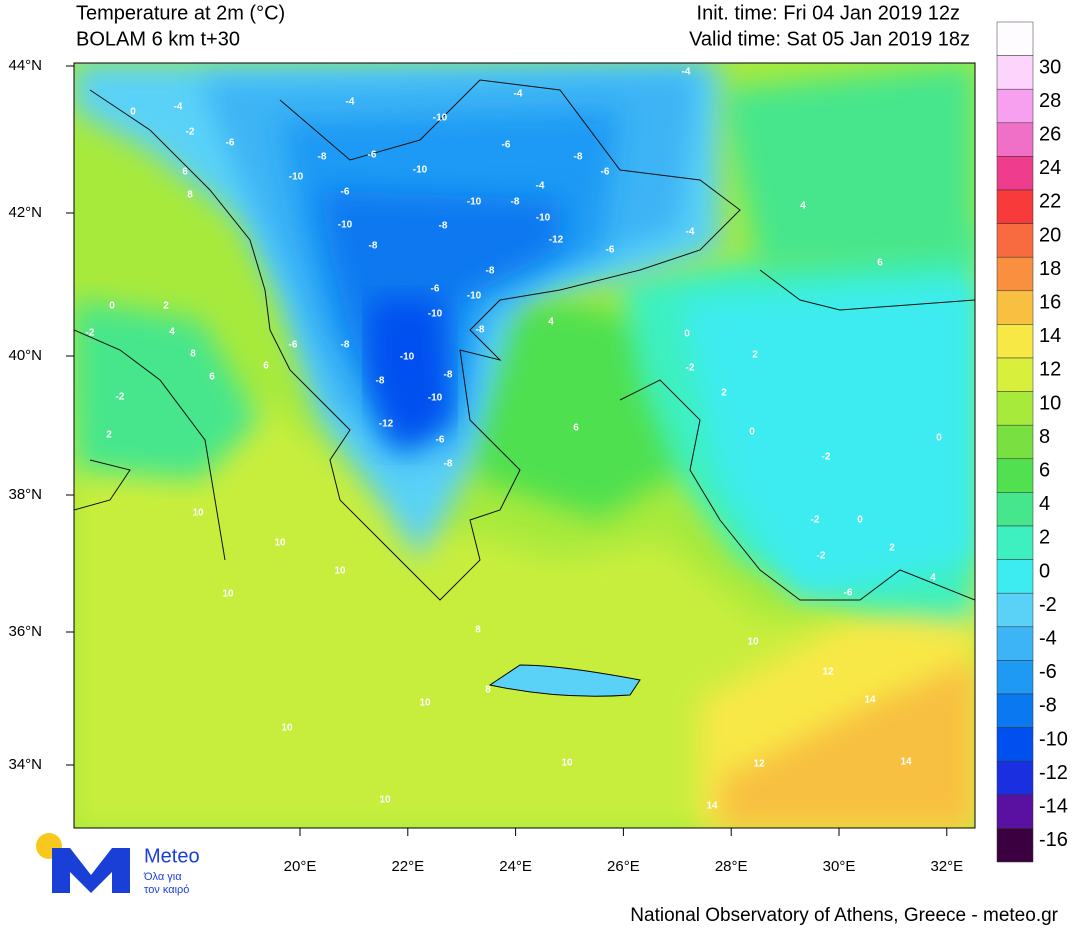  I want to click on colorbar-label: 24, so click(1050, 168).